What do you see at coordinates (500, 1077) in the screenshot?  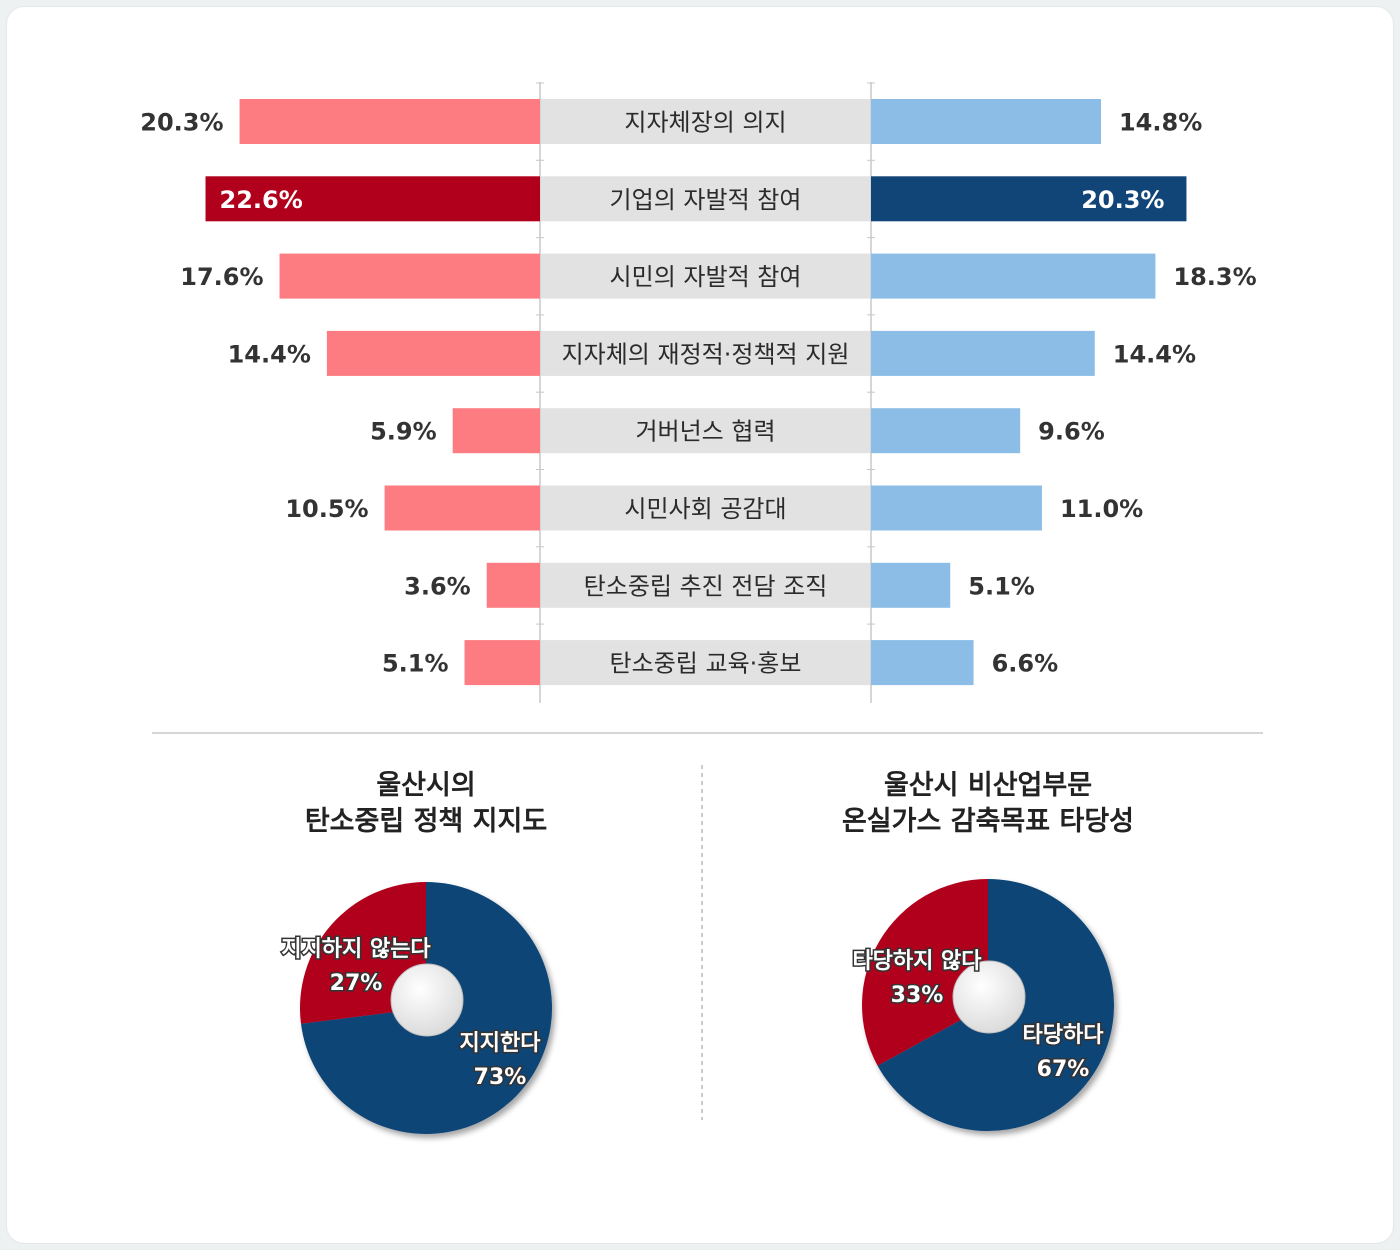 I see `slice-value-label: 73%` at bounding box center [500, 1077].